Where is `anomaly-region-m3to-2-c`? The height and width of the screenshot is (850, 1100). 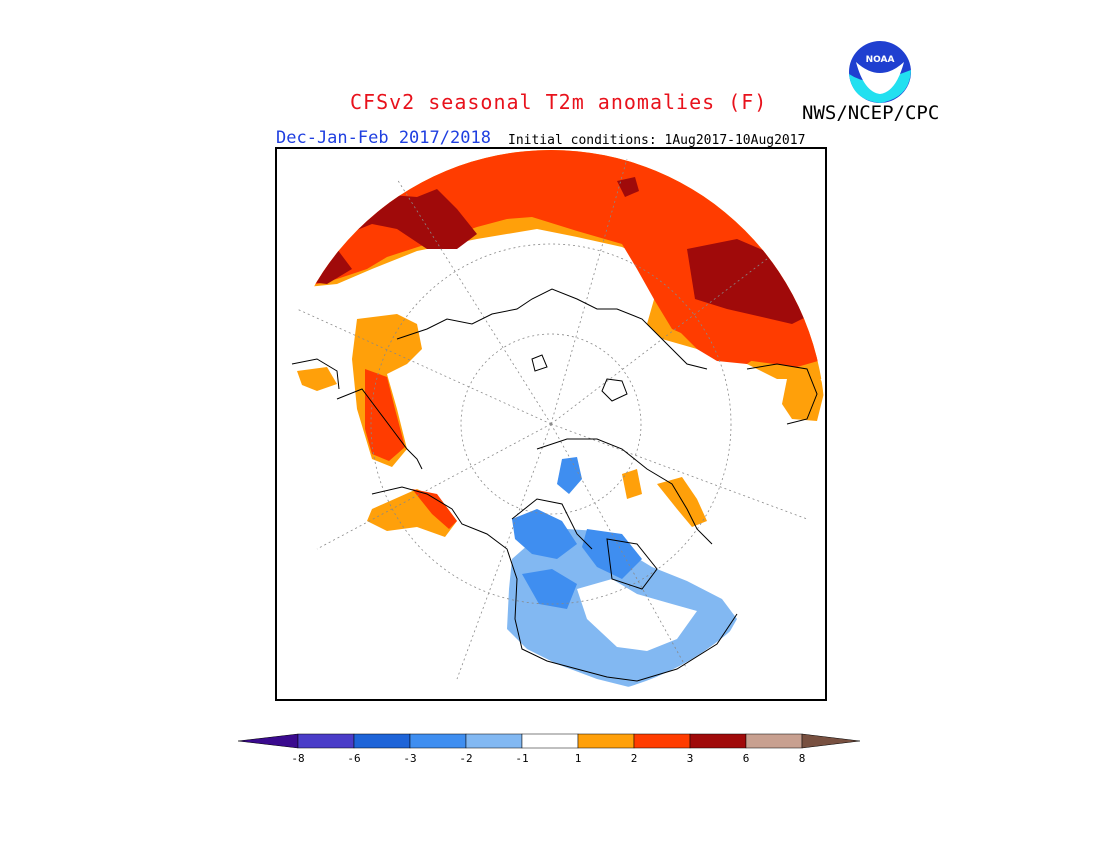
anomaly-region-m3to-2-c is located at coordinates (569, 475).